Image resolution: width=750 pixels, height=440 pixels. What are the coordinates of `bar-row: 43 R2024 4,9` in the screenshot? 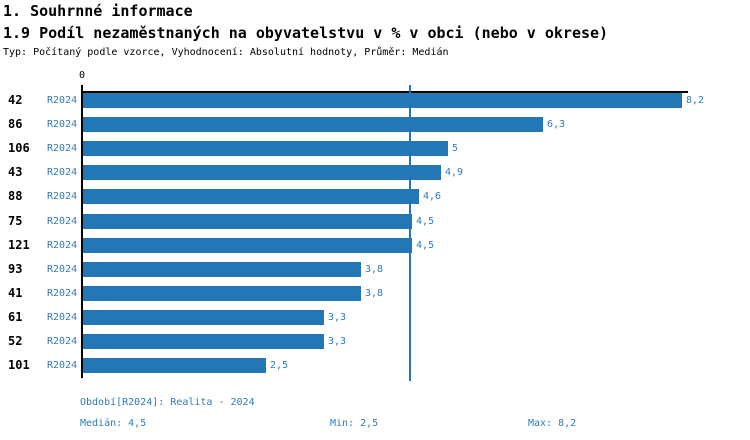 It's located at (375, 172).